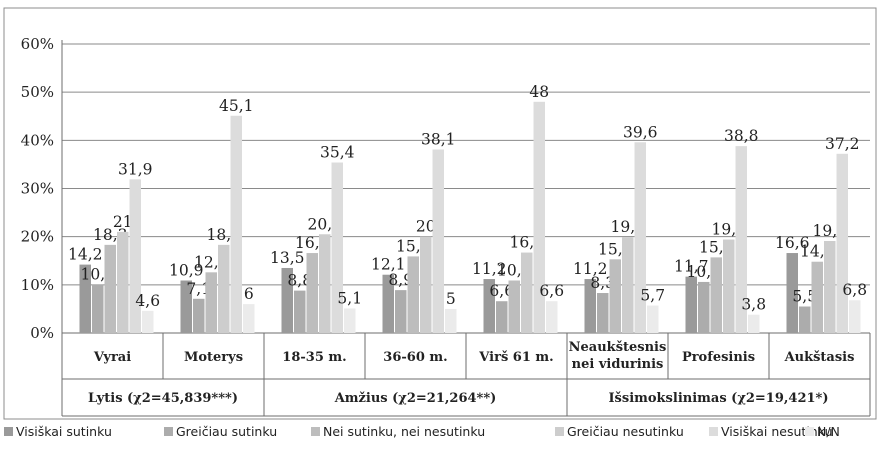 Image resolution: width=879 pixels, height=449 pixels. What do you see at coordinates (163, 398) in the screenshot?
I see `group-label: Lytis (χ2=45,839***)` at bounding box center [163, 398].